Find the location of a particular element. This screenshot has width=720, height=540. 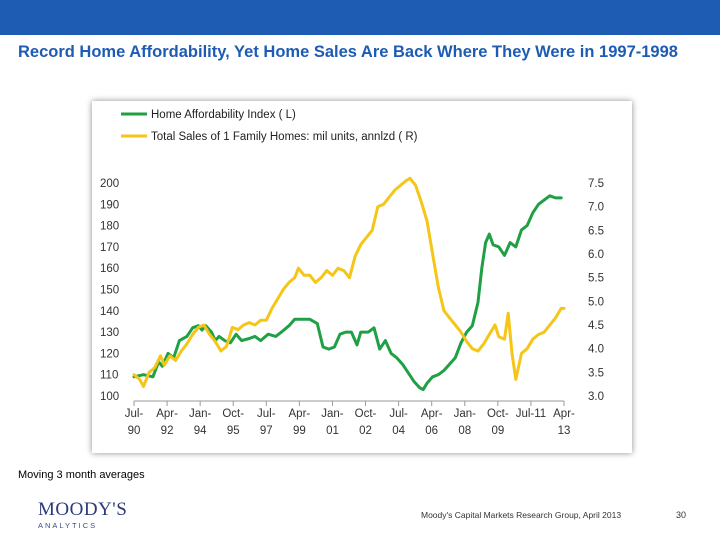

x-axis-tick-label: 01 is located at coordinates (332, 431).